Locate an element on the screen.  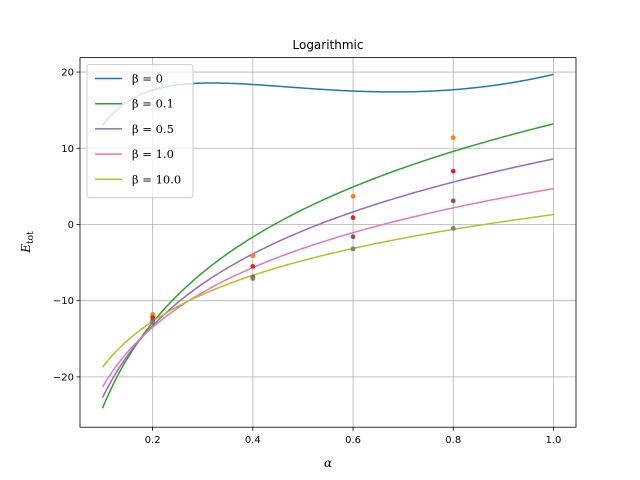
y-tick-label: 0 is located at coordinates (71, 225).